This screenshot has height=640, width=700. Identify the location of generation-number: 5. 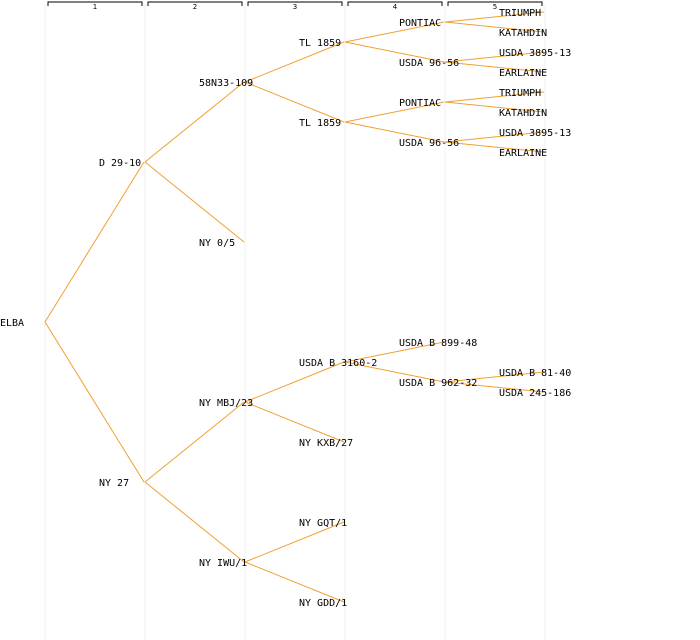
(495, 7).